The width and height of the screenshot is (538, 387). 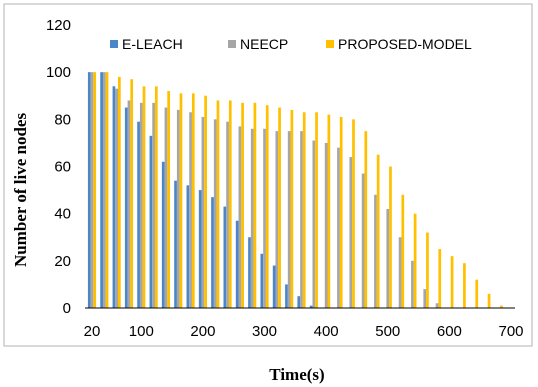 What do you see at coordinates (264, 331) in the screenshot?
I see `x-tick-label: 300` at bounding box center [264, 331].